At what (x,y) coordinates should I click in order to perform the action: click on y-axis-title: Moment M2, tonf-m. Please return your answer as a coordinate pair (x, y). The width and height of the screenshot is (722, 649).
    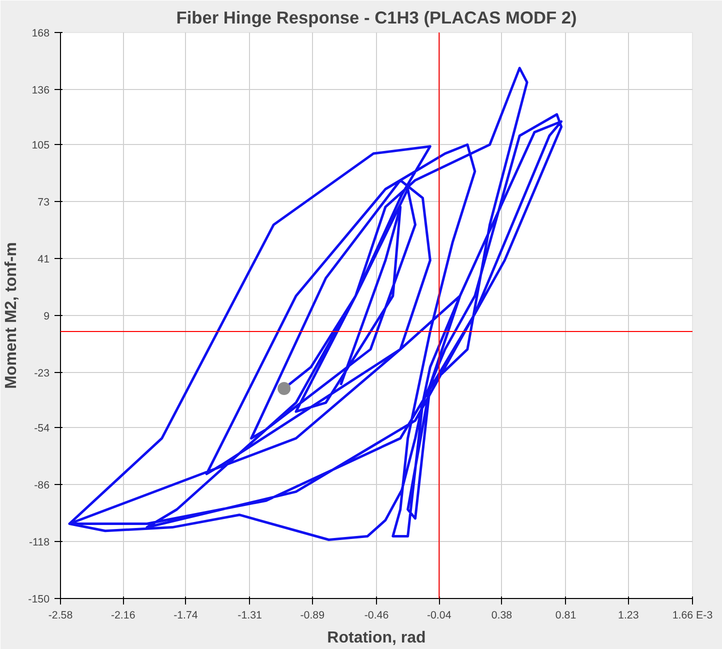
    Looking at the image, I should click on (11, 315).